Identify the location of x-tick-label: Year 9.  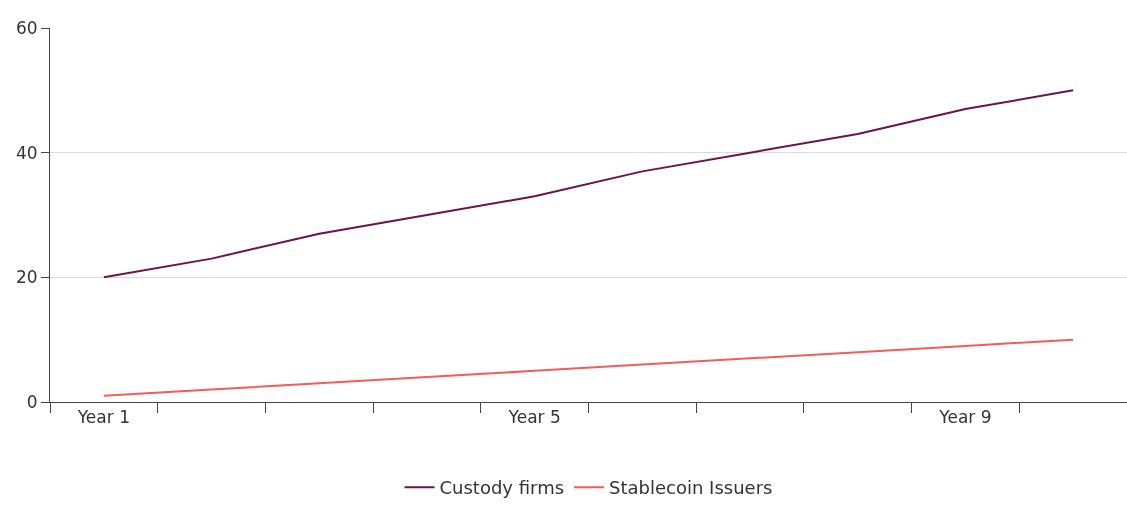
(965, 417).